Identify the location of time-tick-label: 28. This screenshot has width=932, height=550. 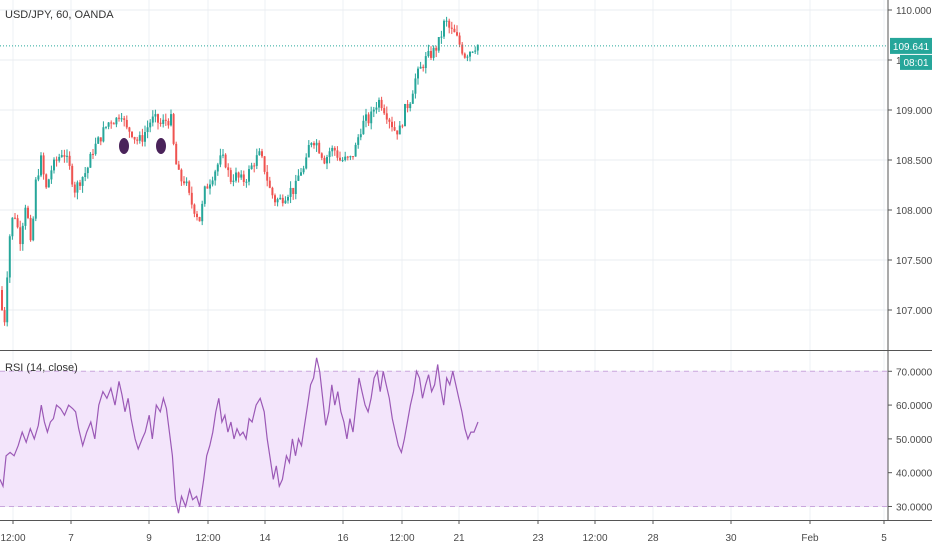
(653, 538).